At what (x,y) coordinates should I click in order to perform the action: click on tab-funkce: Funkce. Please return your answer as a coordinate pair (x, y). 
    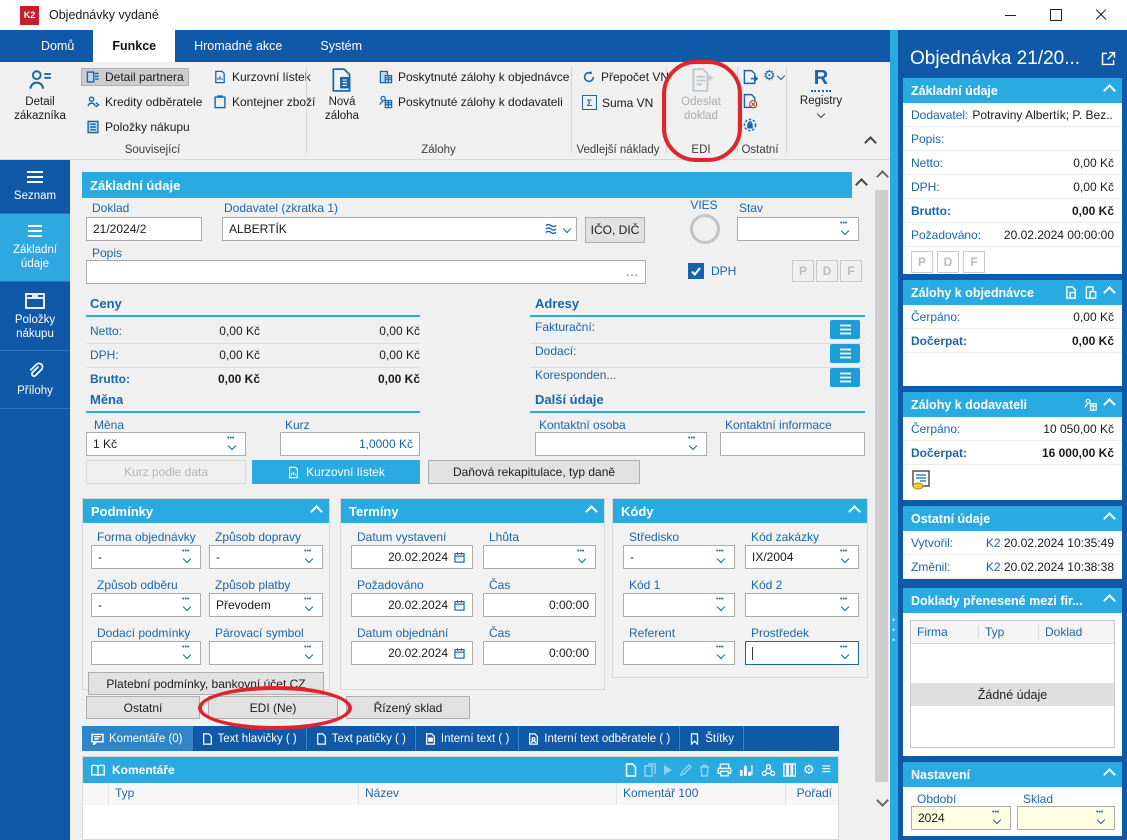
    Looking at the image, I should click on (134, 46).